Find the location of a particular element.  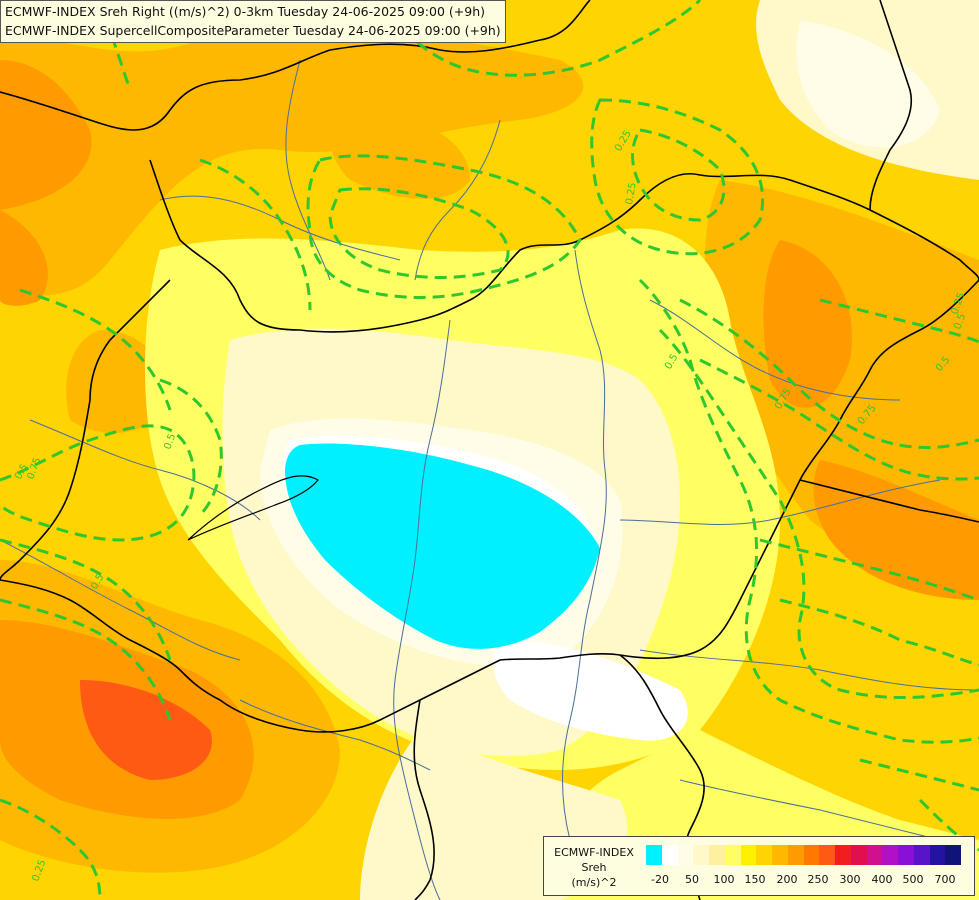

contour-north-inner is located at coordinates (419, 233).